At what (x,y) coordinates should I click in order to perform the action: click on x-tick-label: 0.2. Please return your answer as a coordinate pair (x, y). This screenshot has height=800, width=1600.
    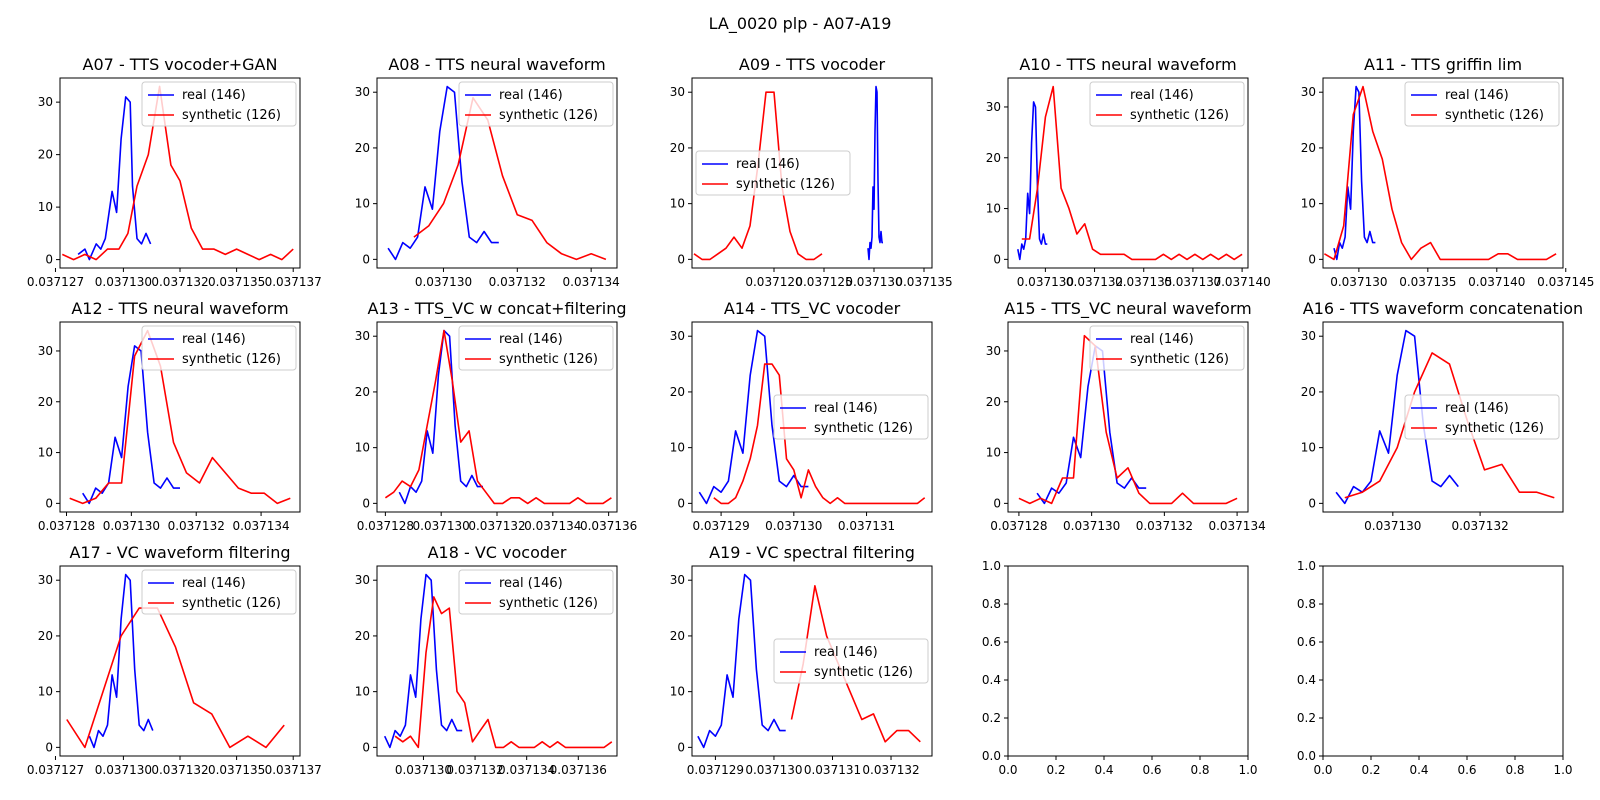
    Looking at the image, I should click on (1370, 770).